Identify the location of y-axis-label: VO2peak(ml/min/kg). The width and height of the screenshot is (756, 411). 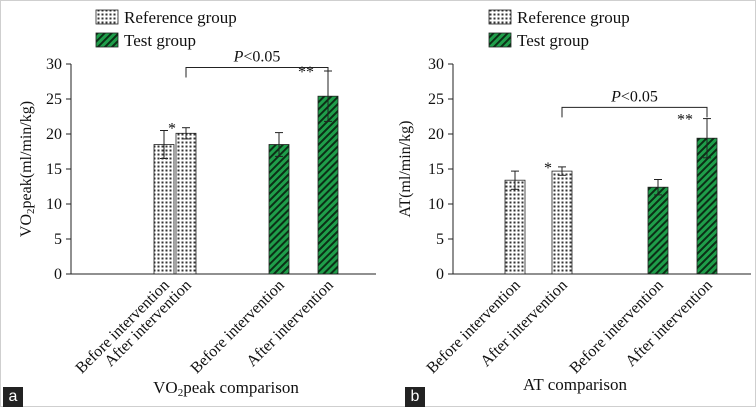
(27, 169).